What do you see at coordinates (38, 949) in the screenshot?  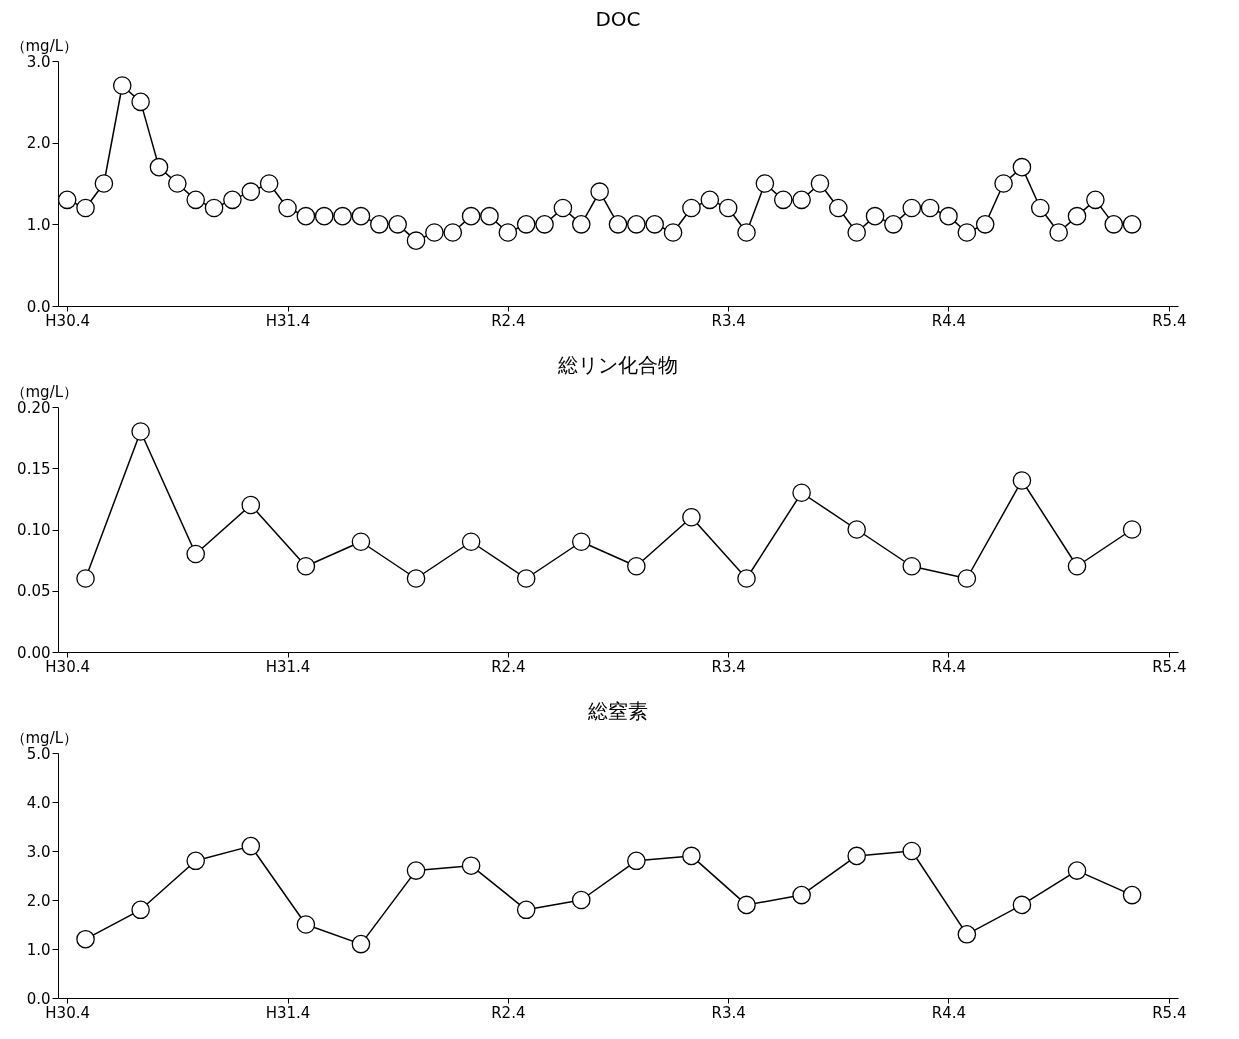 I see `y-tick-label: 1.0` at bounding box center [38, 949].